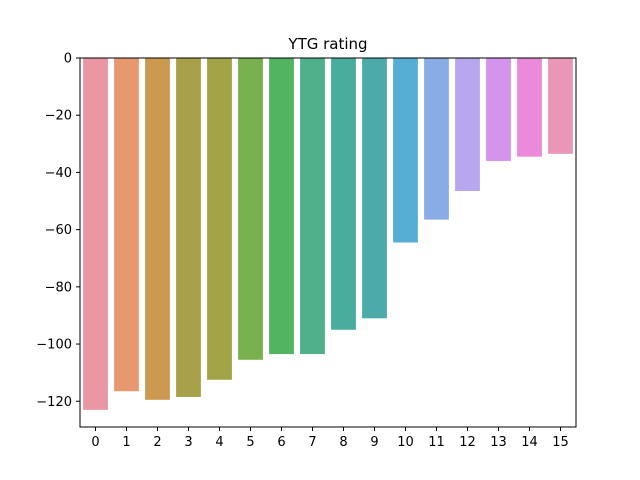 This screenshot has width=640, height=480. Describe the element at coordinates (68, 59) in the screenshot. I see `y-tick-label: 0` at that location.